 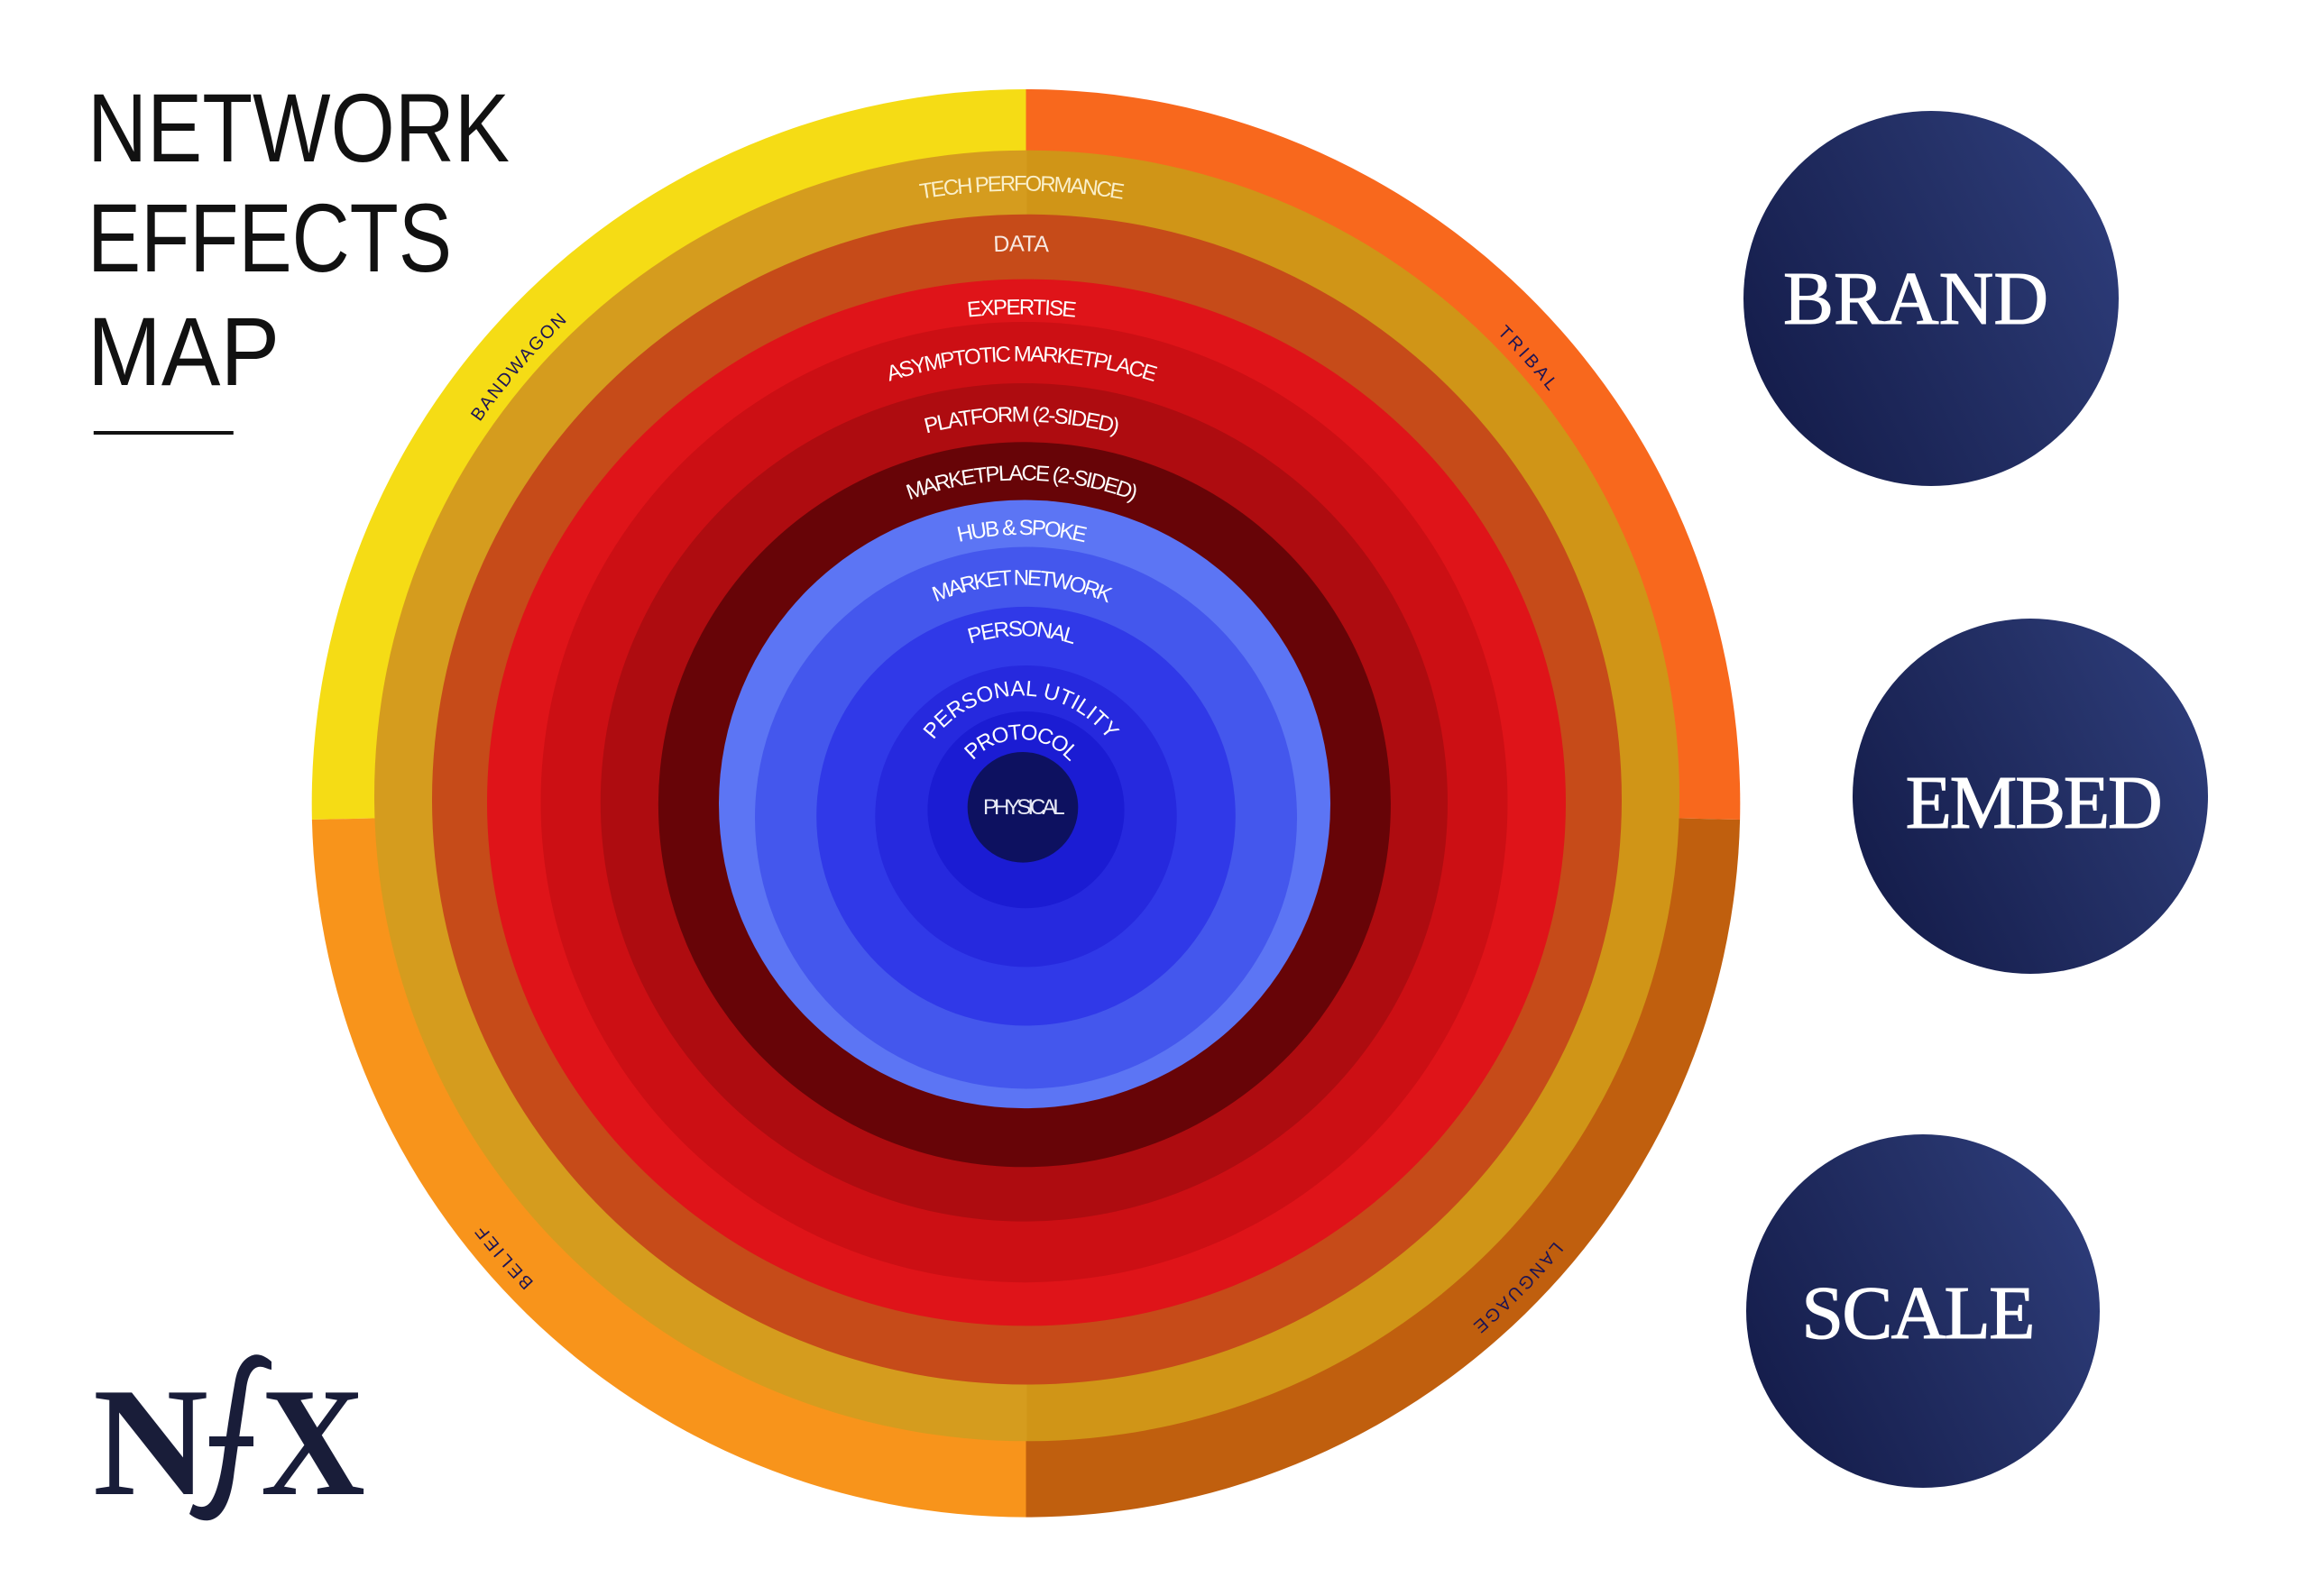 I want to click on svg-text: N, so click(x=150, y=1442).